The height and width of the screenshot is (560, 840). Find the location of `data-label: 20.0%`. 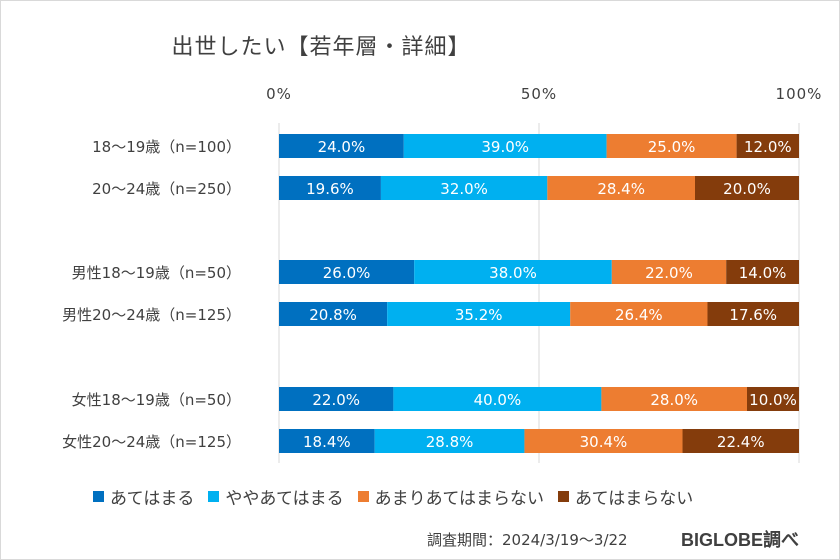

data-label: 20.0% is located at coordinates (747, 189).